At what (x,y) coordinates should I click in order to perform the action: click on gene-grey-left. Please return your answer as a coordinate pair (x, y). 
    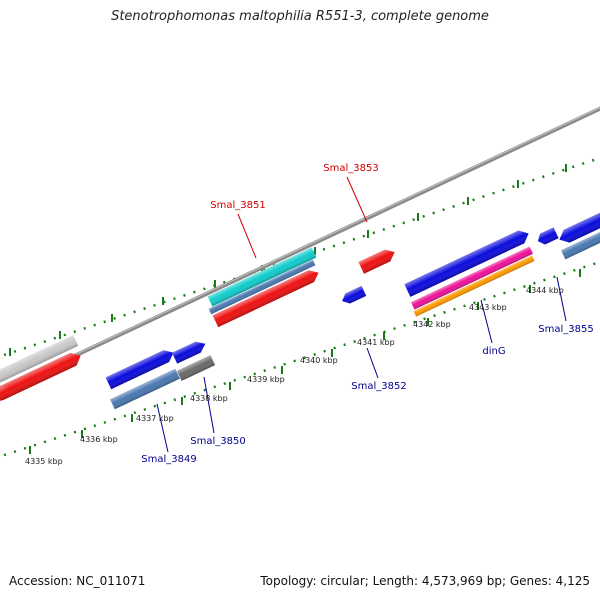
    Looking at the image, I should click on (39, 360).